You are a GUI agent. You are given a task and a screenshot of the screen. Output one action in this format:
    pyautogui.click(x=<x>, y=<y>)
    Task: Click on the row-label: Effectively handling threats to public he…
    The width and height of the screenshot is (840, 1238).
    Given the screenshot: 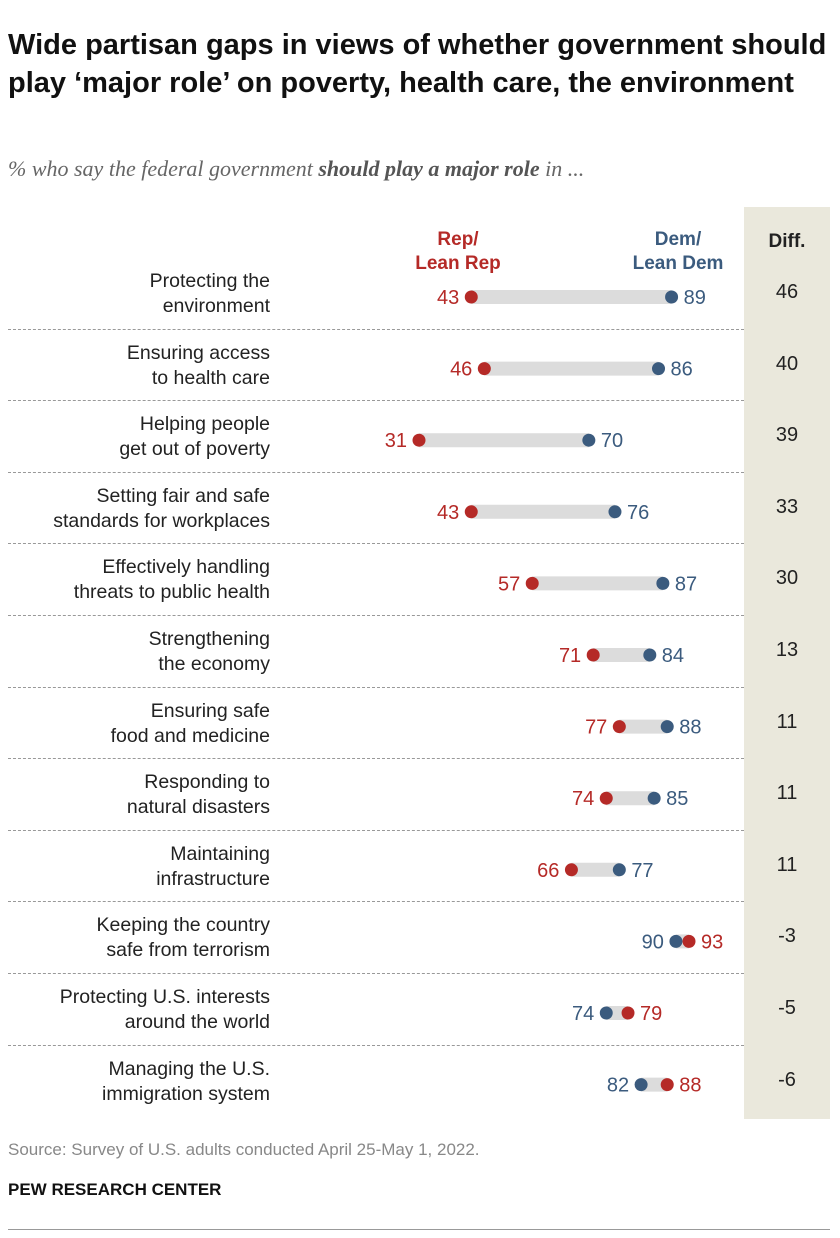 What is the action you would take?
    pyautogui.click(x=171, y=580)
    